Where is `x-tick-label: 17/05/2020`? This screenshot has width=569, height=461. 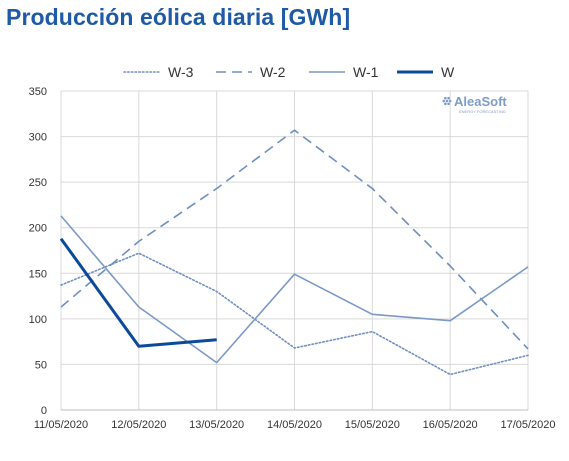 x-tick-label: 17/05/2020 is located at coordinates (527, 425).